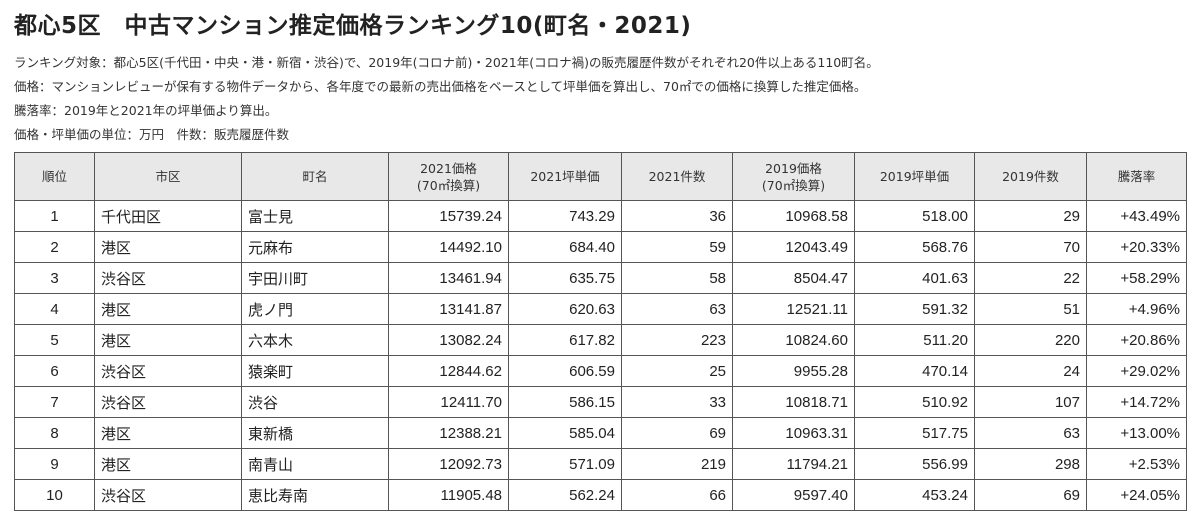  I want to click on cell-tsubo-price-2021: 585.04, so click(565, 433).